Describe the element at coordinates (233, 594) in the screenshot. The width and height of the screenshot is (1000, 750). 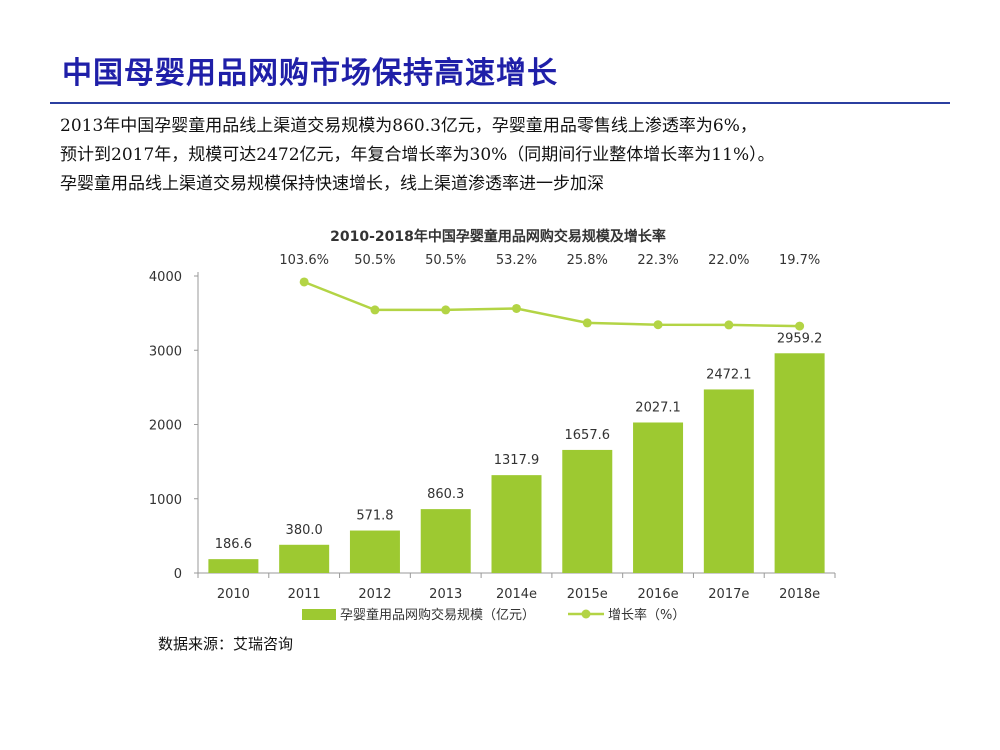
I see `x-tick-label: 2010` at that location.